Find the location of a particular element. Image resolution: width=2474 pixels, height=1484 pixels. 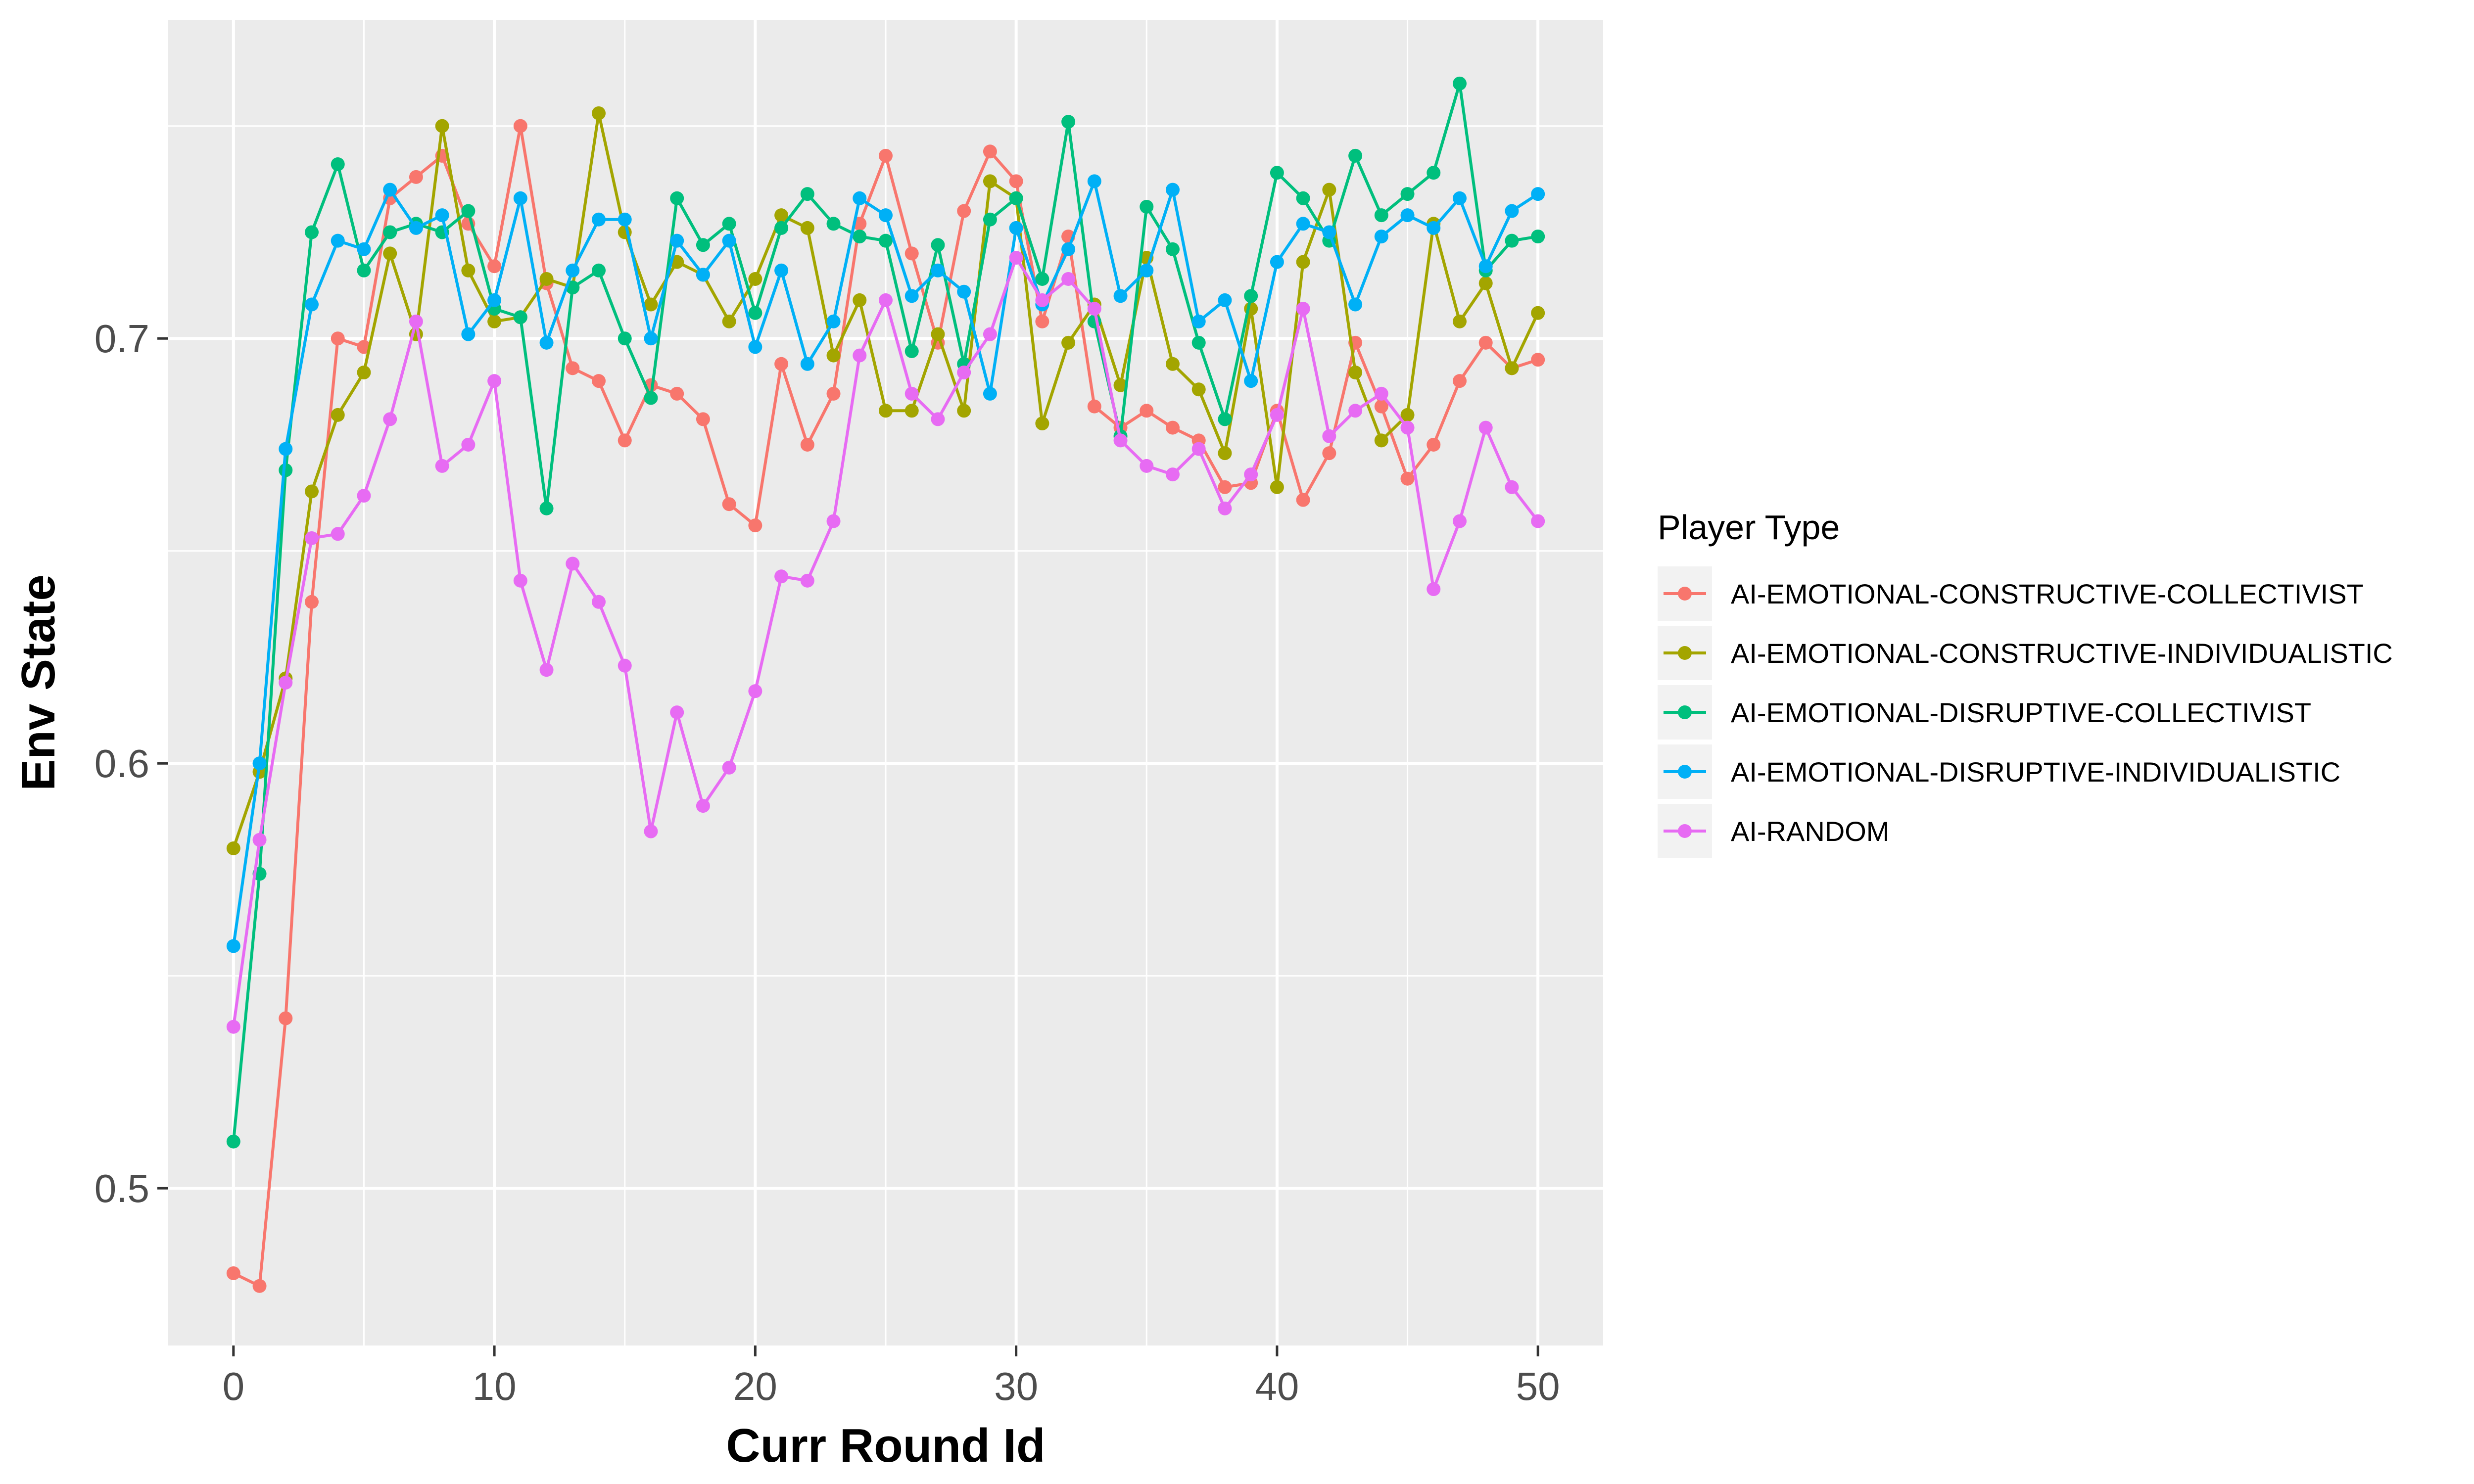

y-tick-label: 0.7 is located at coordinates (122, 339).